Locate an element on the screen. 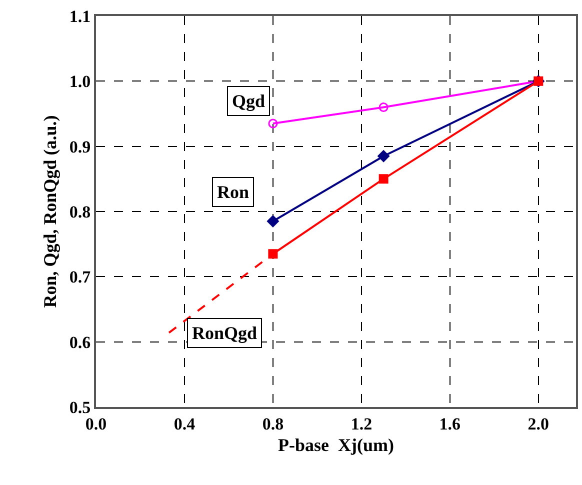 This screenshot has width=582, height=485. series-label: Ron is located at coordinates (233, 192).